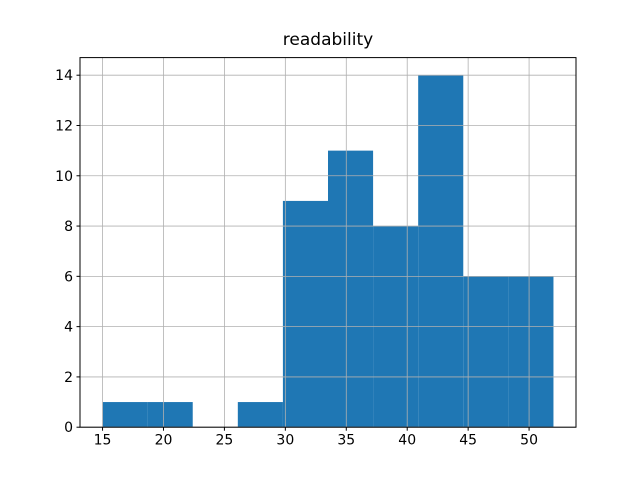 Image resolution: width=640 pixels, height=480 pixels. What do you see at coordinates (68, 428) in the screenshot?
I see `y-tick-label: 0` at bounding box center [68, 428].